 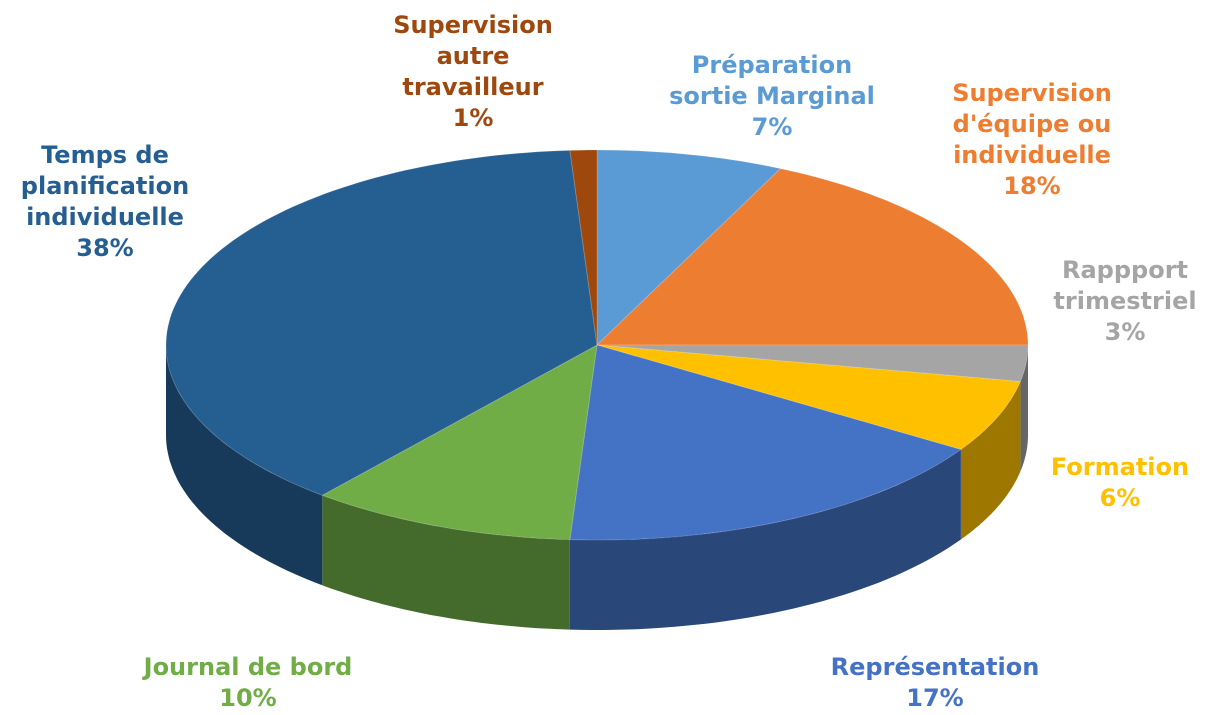 What do you see at coordinates (1032, 124) in the screenshot?
I see `category-label: Supervision d'équipe ou individuelle` at bounding box center [1032, 124].